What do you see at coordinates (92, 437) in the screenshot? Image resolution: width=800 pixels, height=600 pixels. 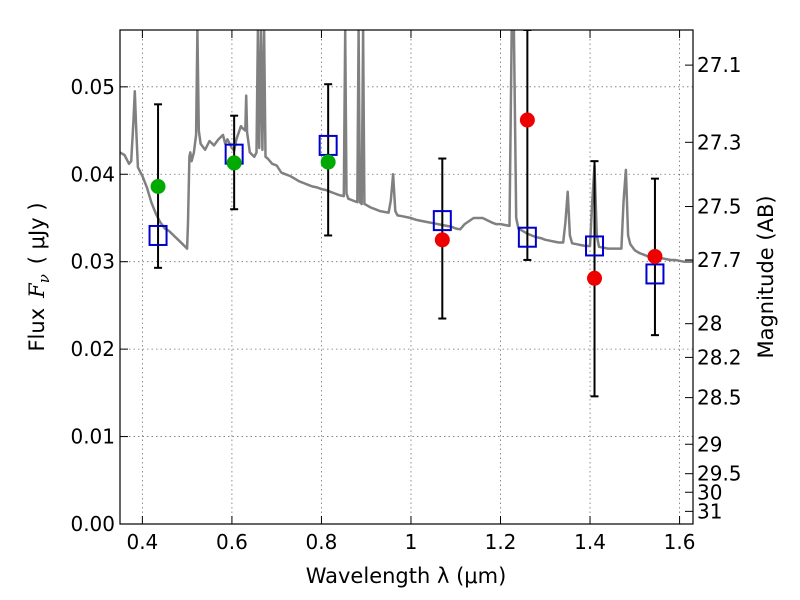 I see `y-tick-label: 0.01` at bounding box center [92, 437].